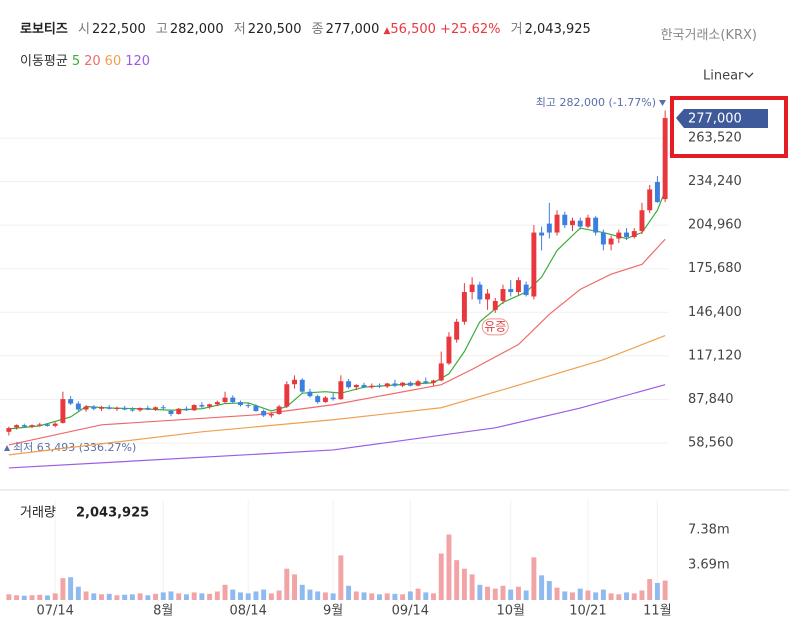 Image resolution: width=789 pixels, height=640 pixels. Describe the element at coordinates (113, 61) in the screenshot. I see `legend-entry: 60` at that location.